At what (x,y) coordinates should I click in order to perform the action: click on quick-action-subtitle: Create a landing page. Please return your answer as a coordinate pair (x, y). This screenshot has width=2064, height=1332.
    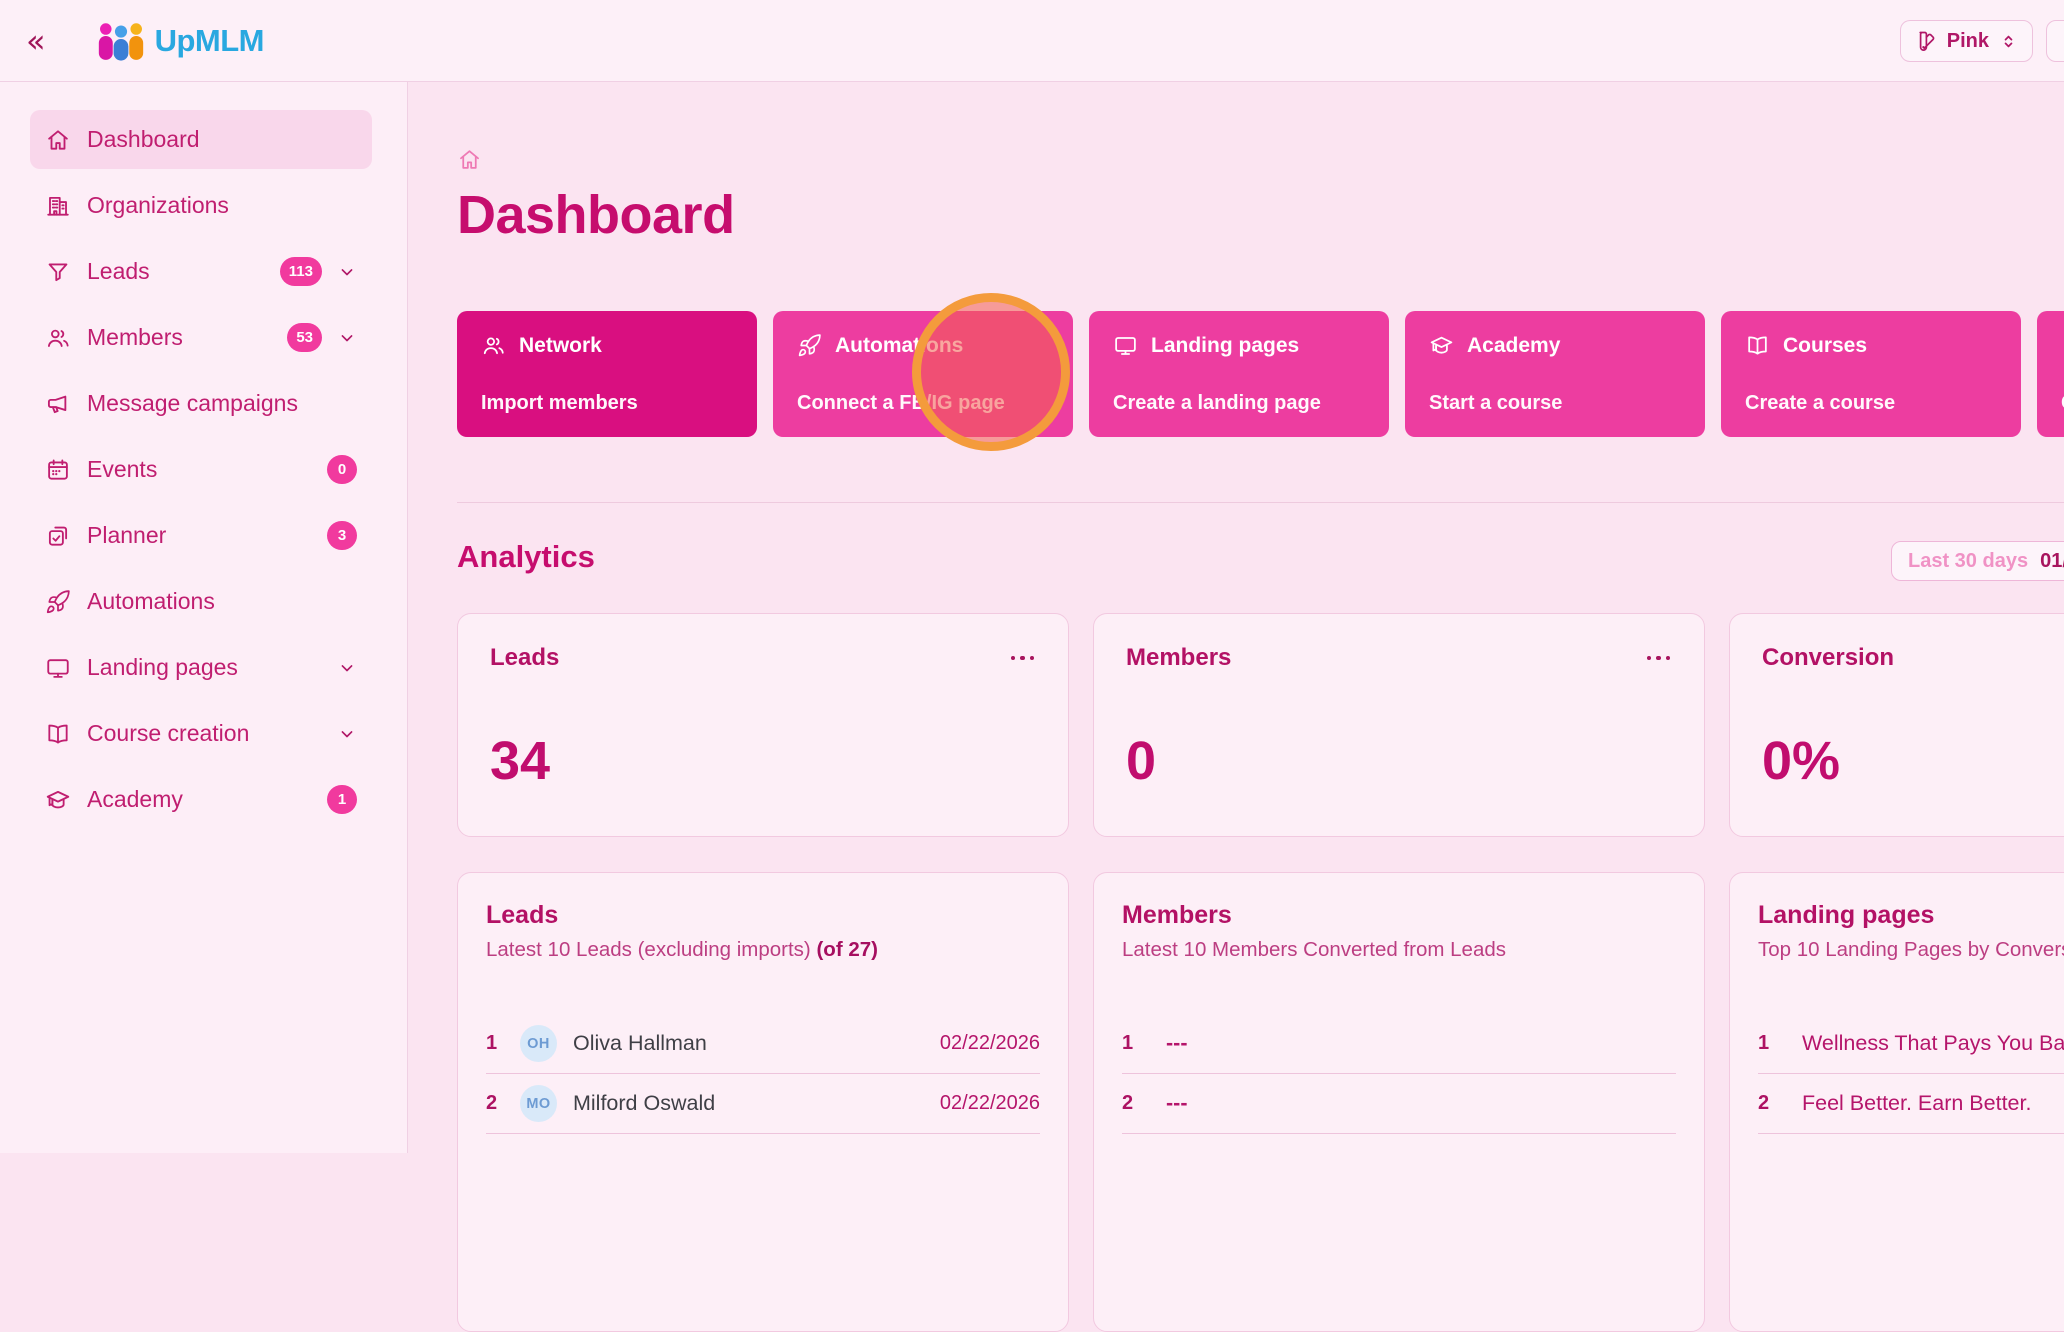
    Looking at the image, I should click on (1217, 403).